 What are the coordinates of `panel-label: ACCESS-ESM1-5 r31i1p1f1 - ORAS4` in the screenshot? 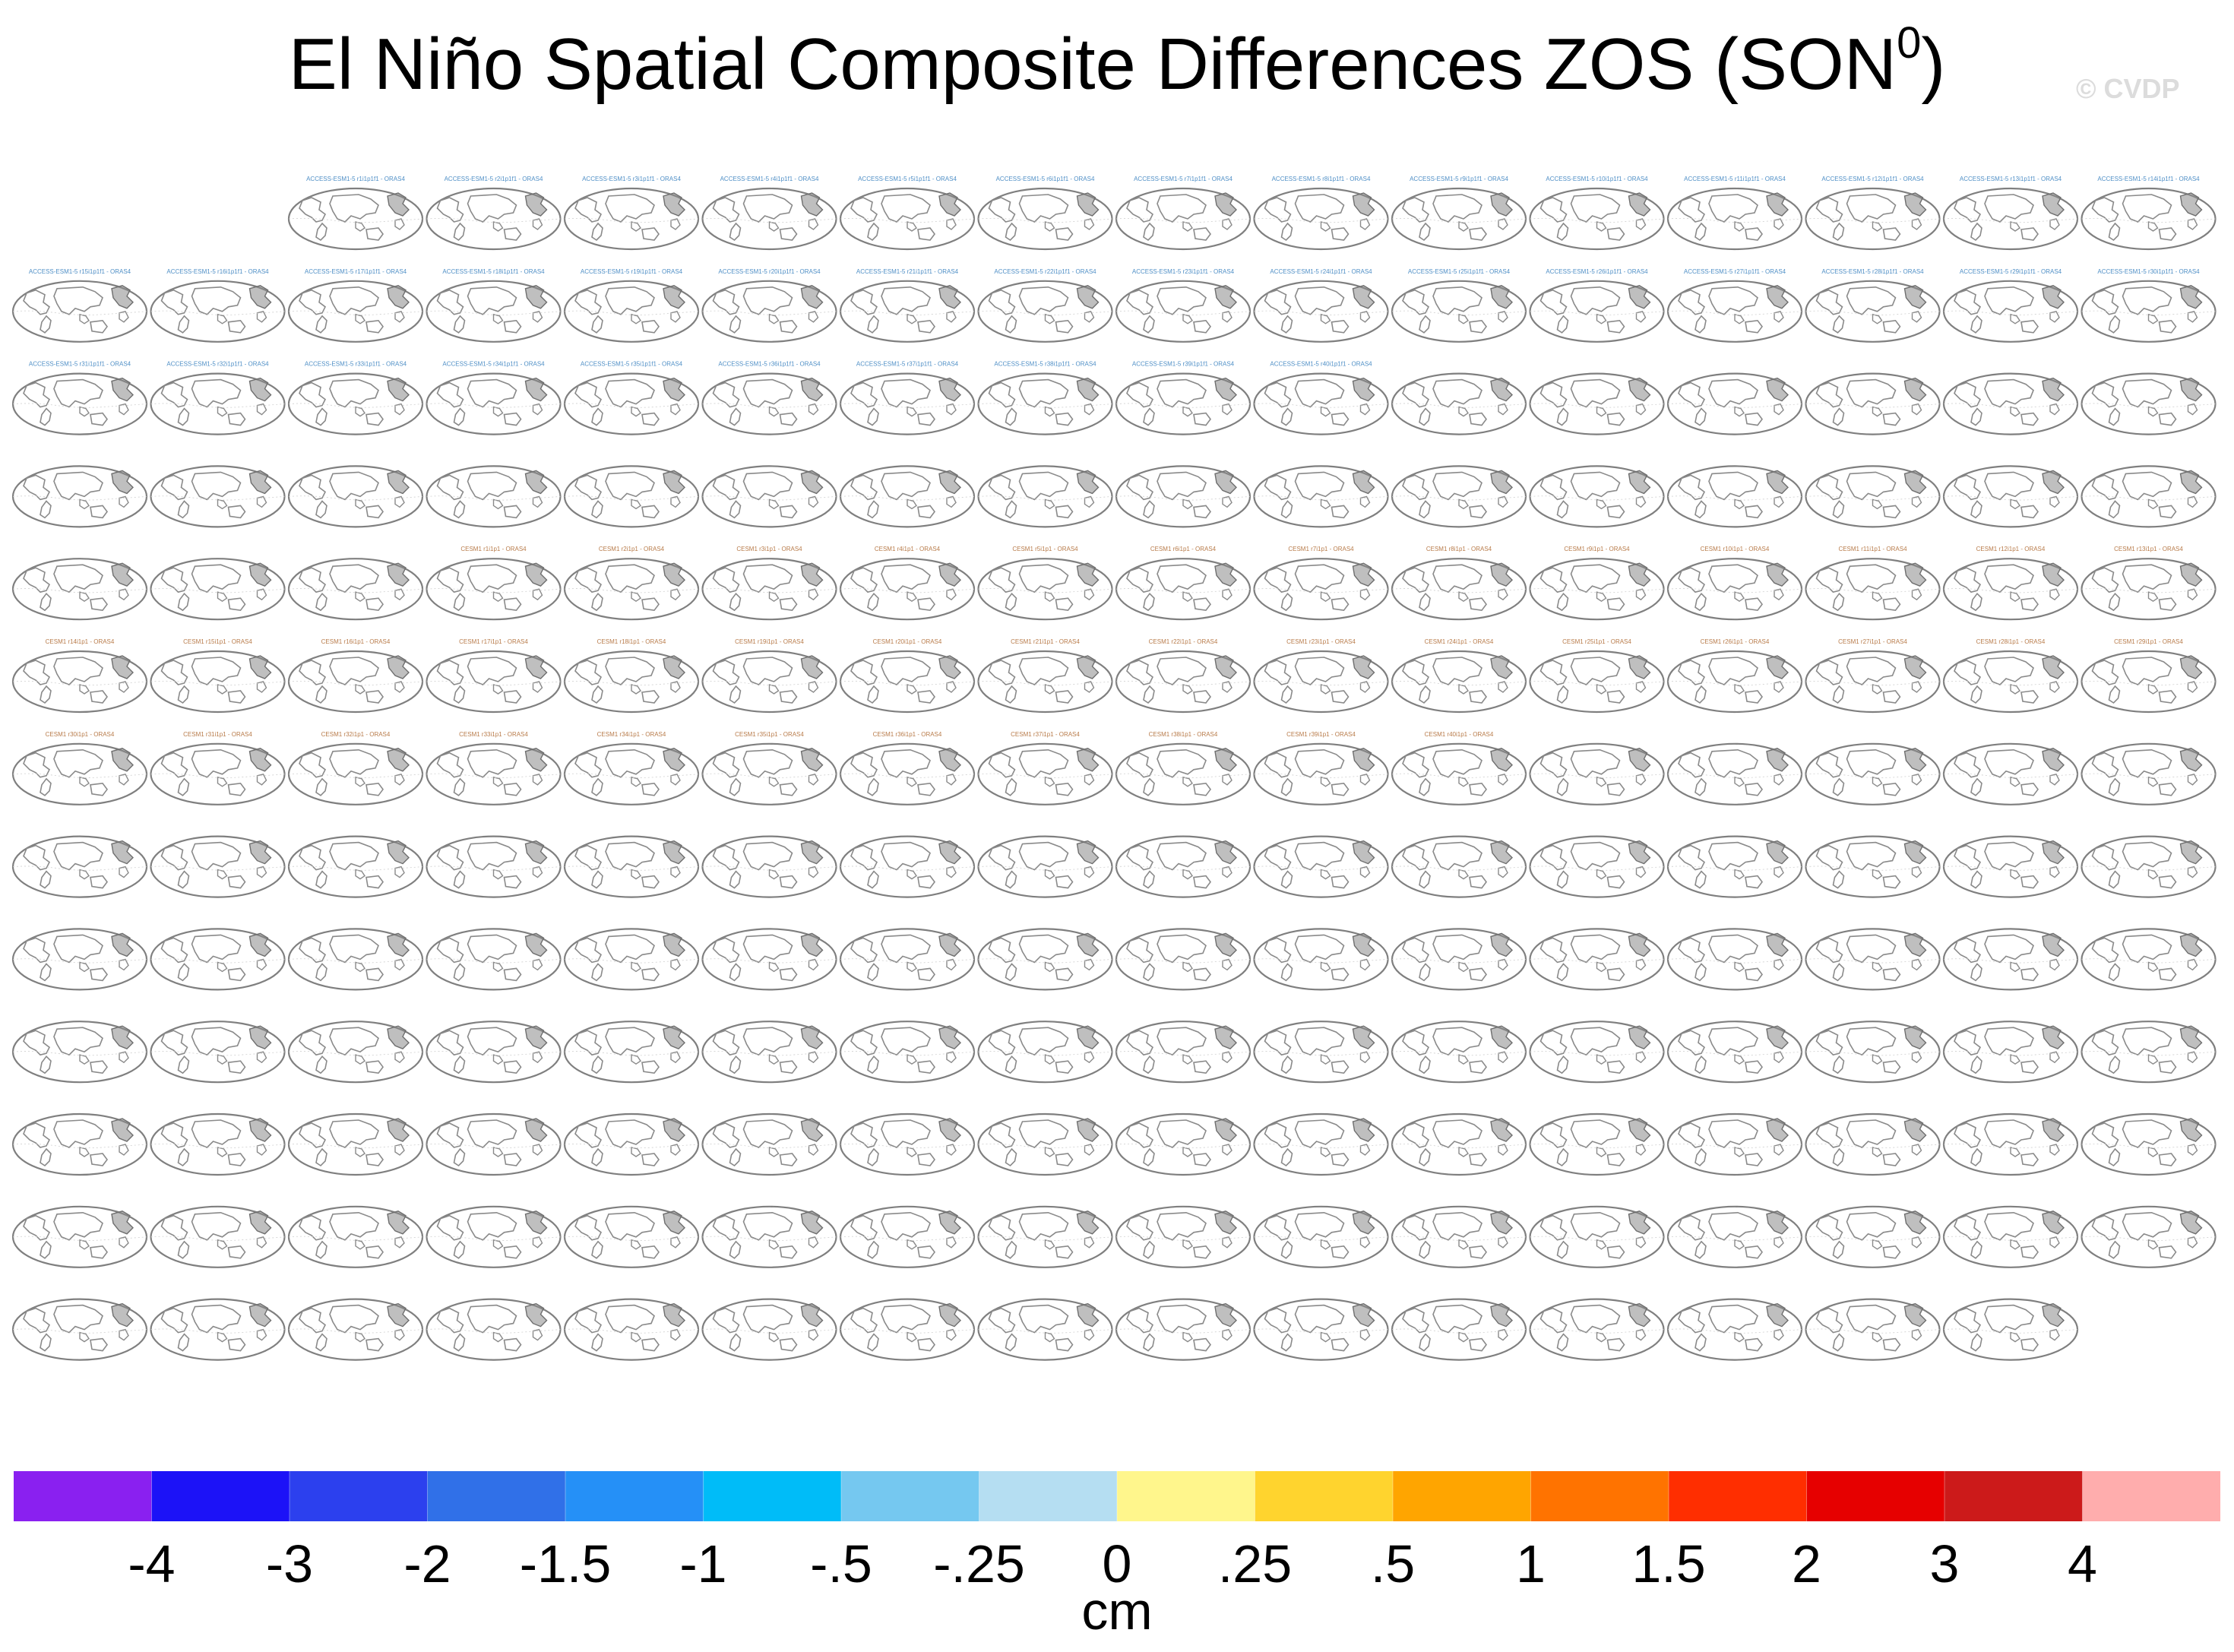 It's located at (80, 364).